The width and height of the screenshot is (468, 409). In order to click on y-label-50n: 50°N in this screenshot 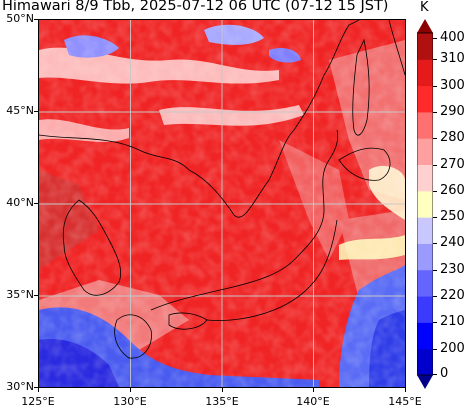, I will do `click(20, 18)`.